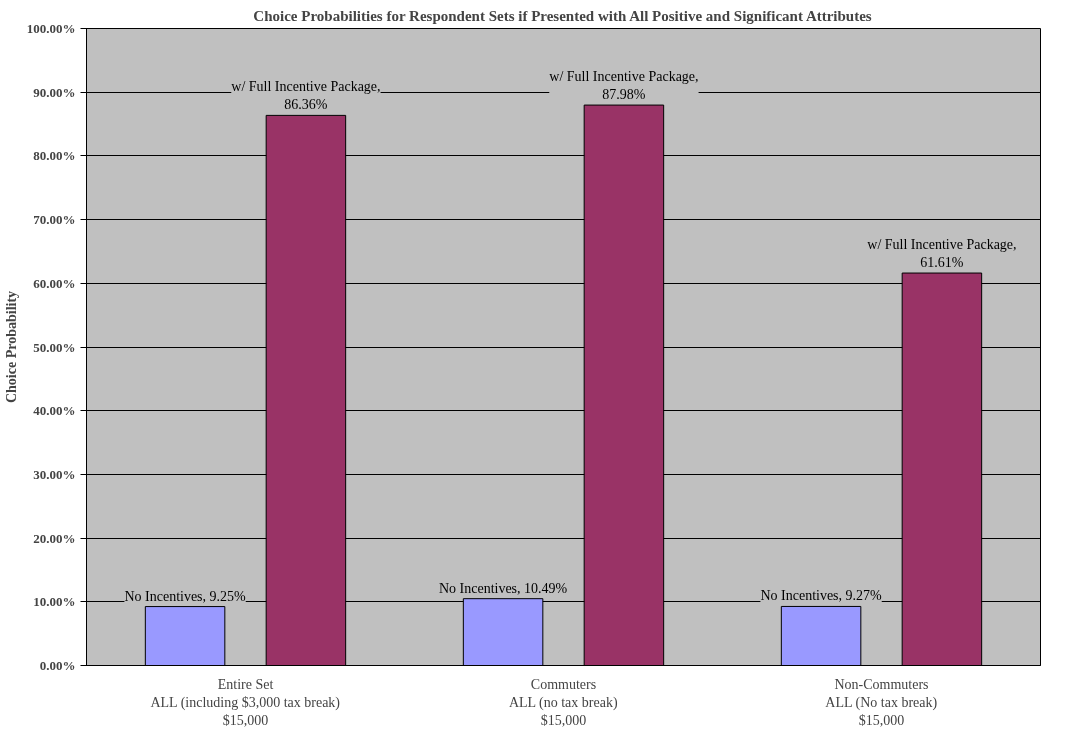 This screenshot has height=744, width=1086. What do you see at coordinates (54, 411) in the screenshot?
I see `y-tick-label: 40.00%` at bounding box center [54, 411].